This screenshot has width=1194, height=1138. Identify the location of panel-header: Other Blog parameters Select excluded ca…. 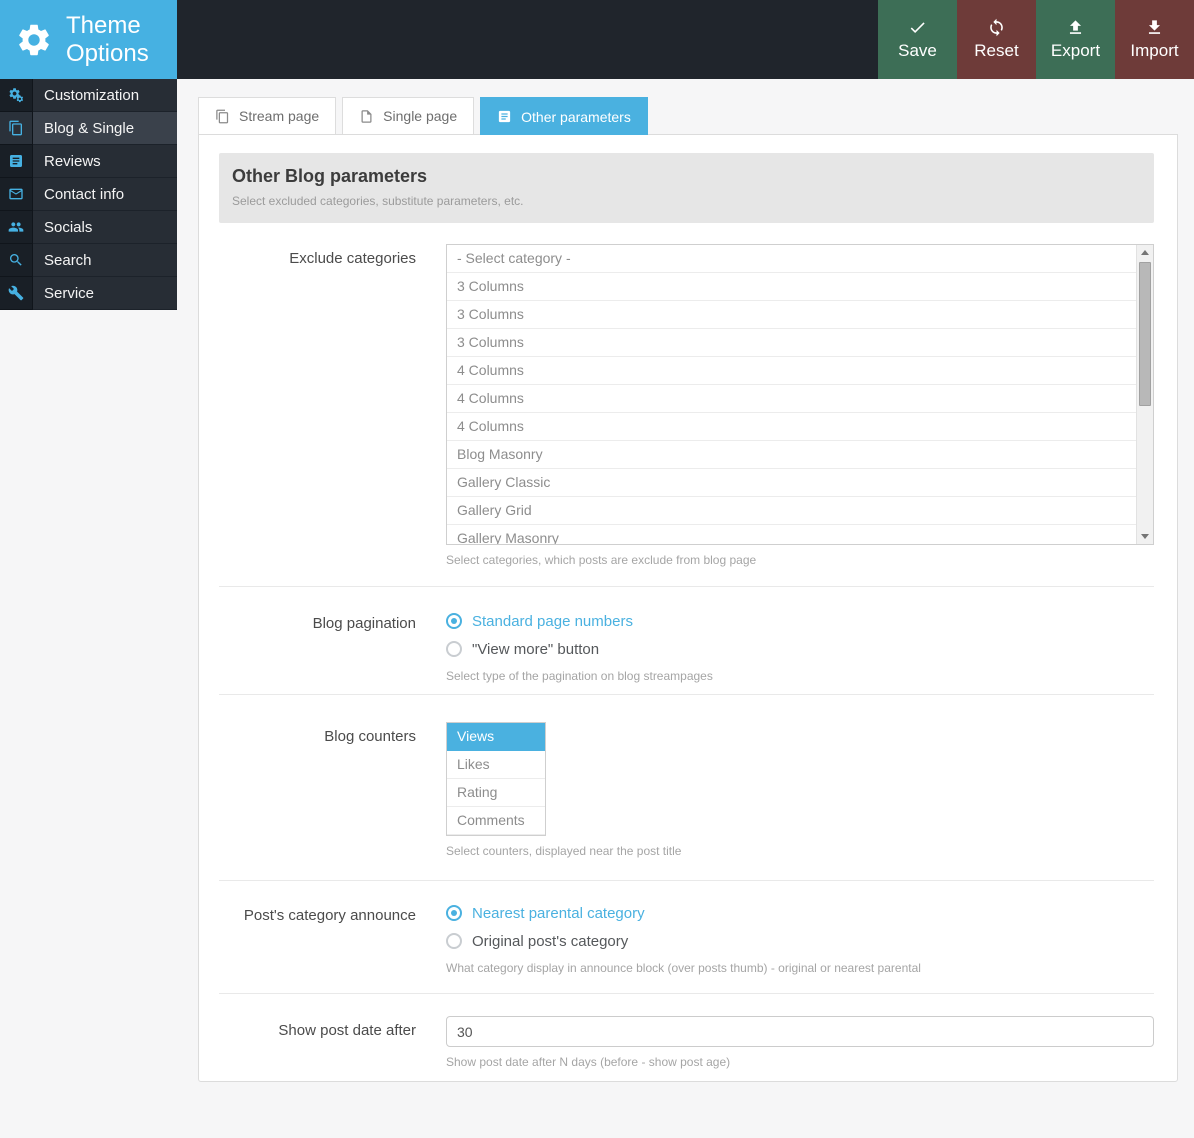
(686, 188).